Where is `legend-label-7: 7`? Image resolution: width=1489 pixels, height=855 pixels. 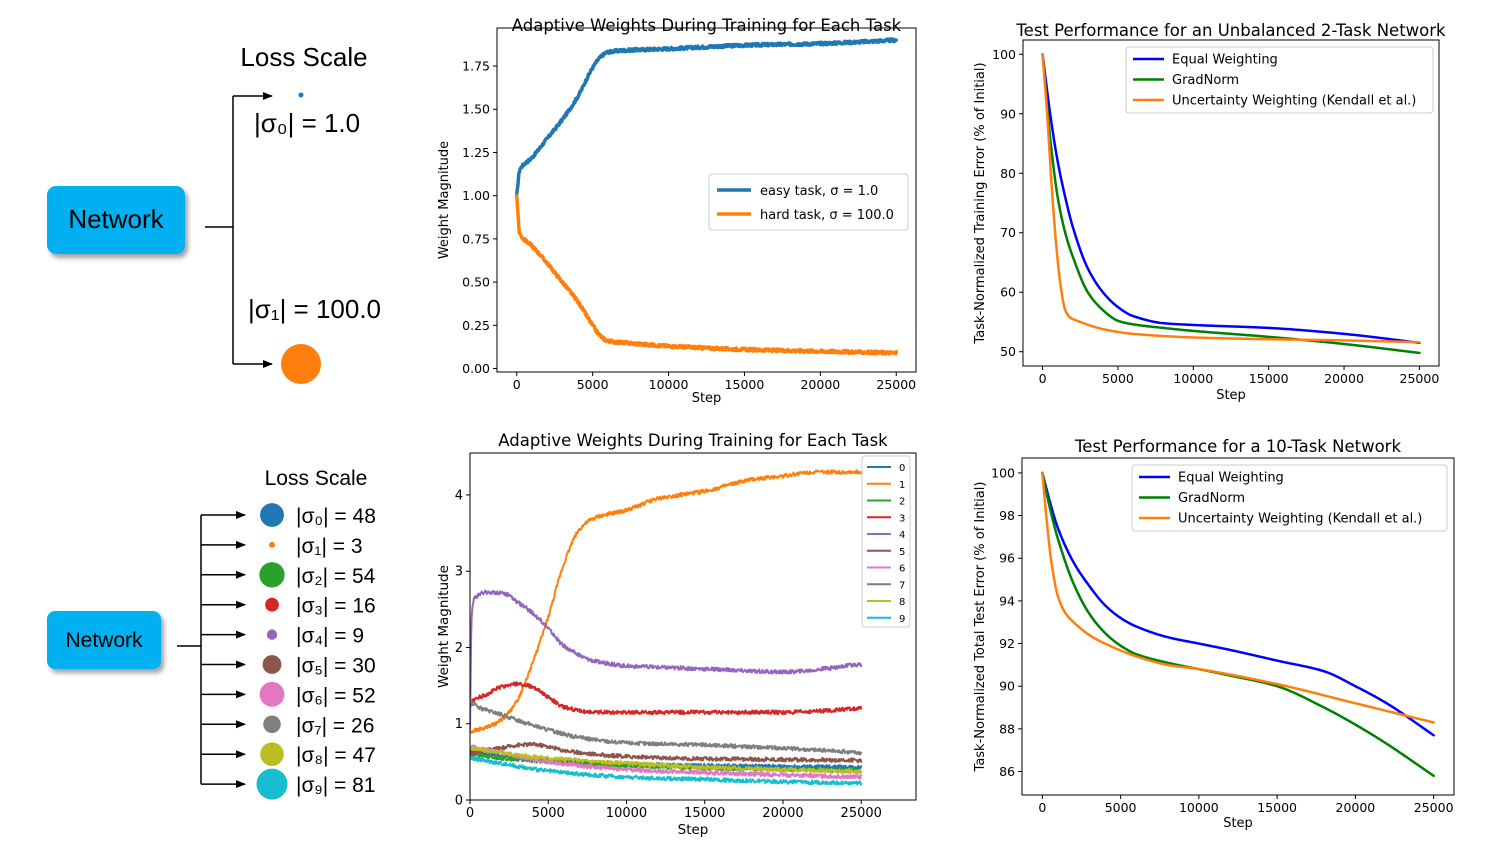 legend-label-7: 7 is located at coordinates (902, 585).